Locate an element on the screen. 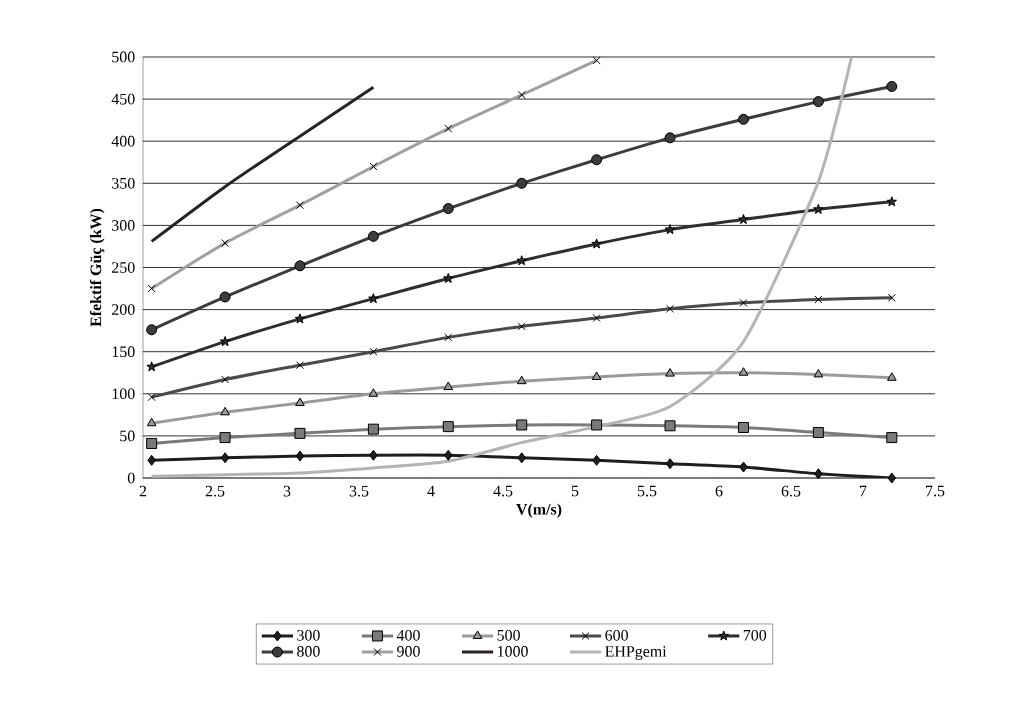 The width and height of the screenshot is (1029, 704). y-tick-label: 150 is located at coordinates (123, 352).